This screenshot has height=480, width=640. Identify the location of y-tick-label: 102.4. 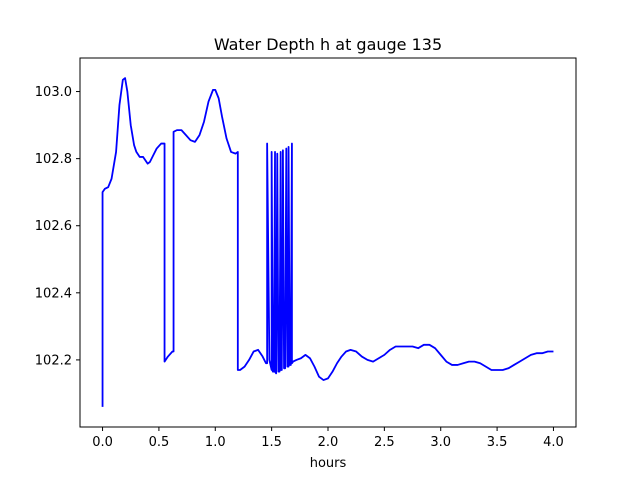
(53, 293).